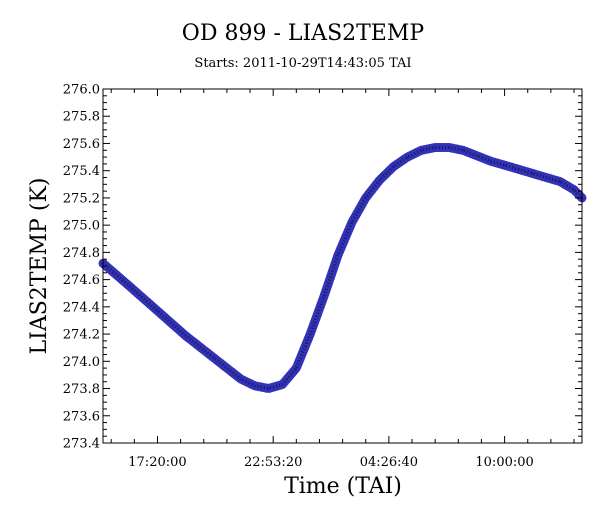 The width and height of the screenshot is (606, 521). Describe the element at coordinates (81, 117) in the screenshot. I see `y-tick-label: 275.8` at that location.